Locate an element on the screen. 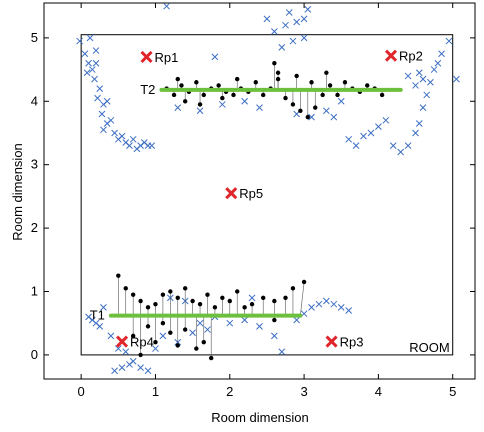 Image resolution: width=484 pixels, height=432 pixels. ref-point-label: Rp1 is located at coordinates (167, 57).